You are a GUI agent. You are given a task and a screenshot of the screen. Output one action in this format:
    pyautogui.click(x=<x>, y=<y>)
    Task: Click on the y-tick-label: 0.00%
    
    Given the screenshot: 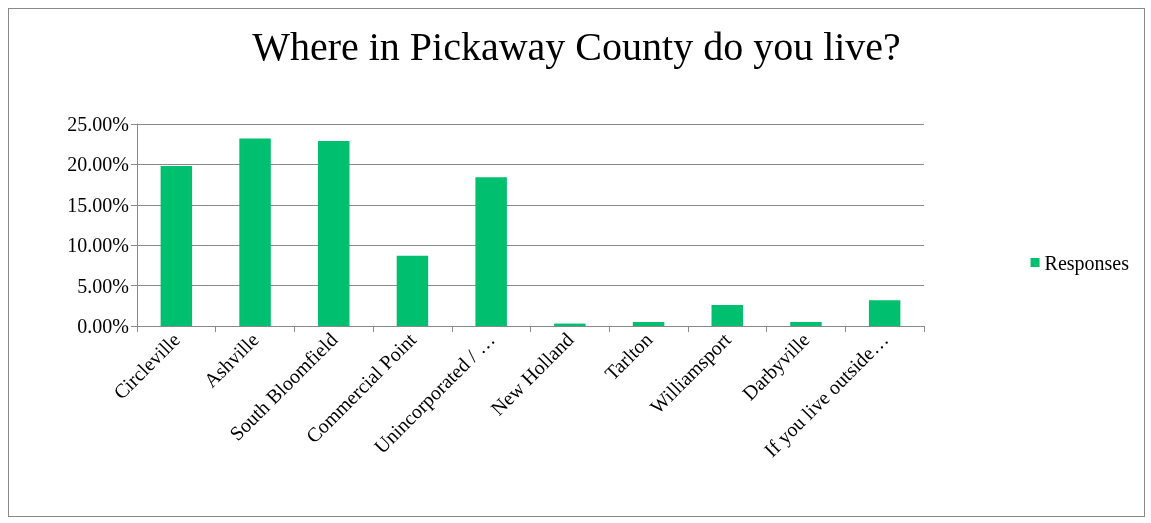 What is the action you would take?
    pyautogui.click(x=103, y=326)
    